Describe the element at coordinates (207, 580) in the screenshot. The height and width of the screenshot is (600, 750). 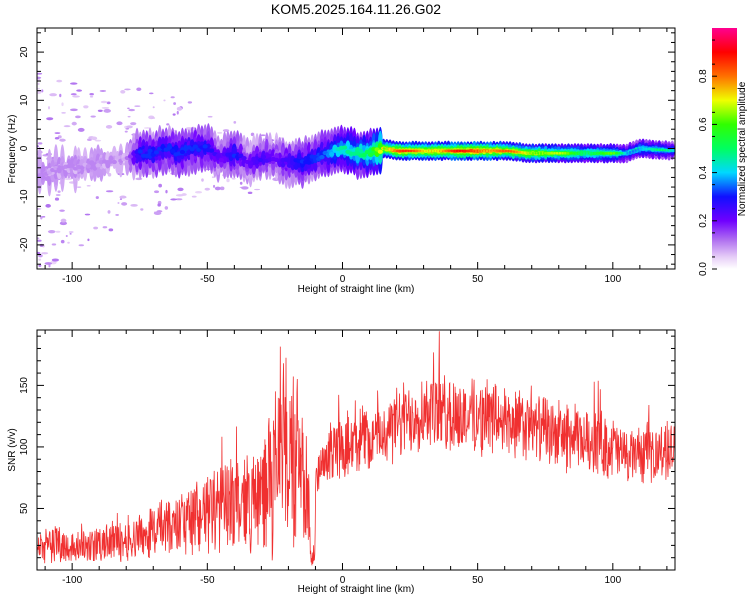
I see `x-tick-label: -50` at that location.